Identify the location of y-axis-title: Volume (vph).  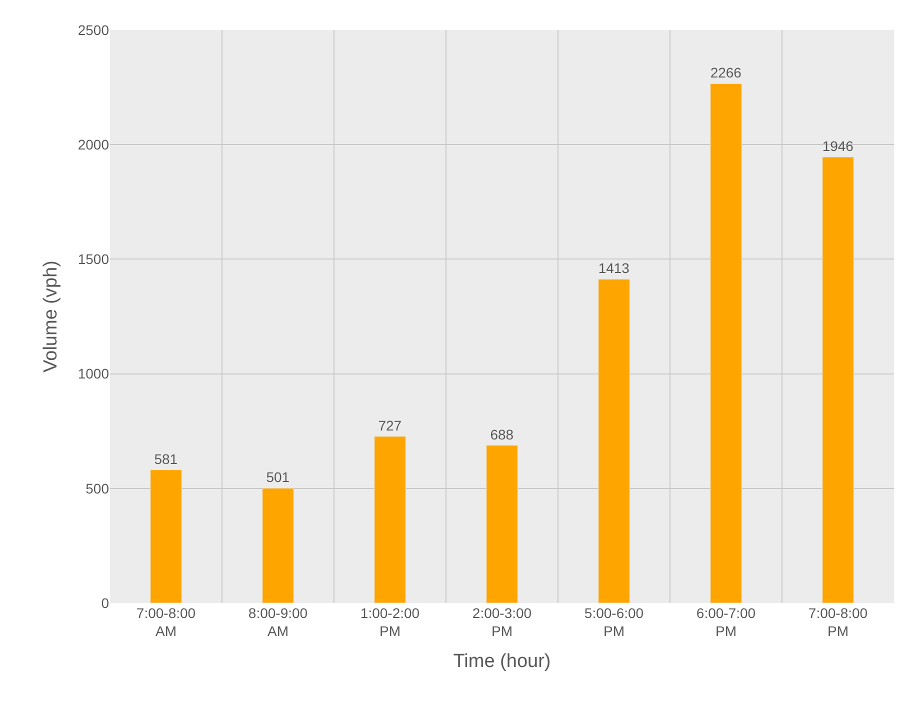
(51, 316).